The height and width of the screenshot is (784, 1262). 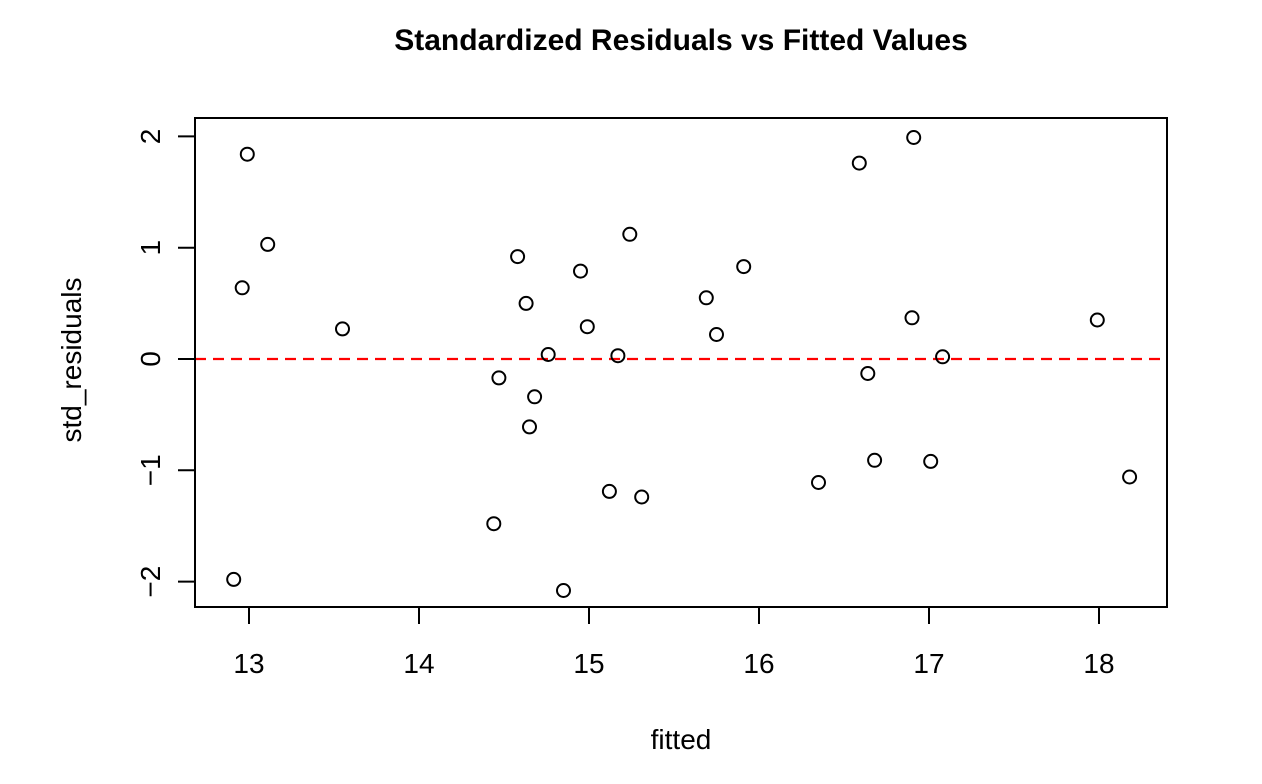 What do you see at coordinates (248, 663) in the screenshot?
I see `x-tick-label: 13` at bounding box center [248, 663].